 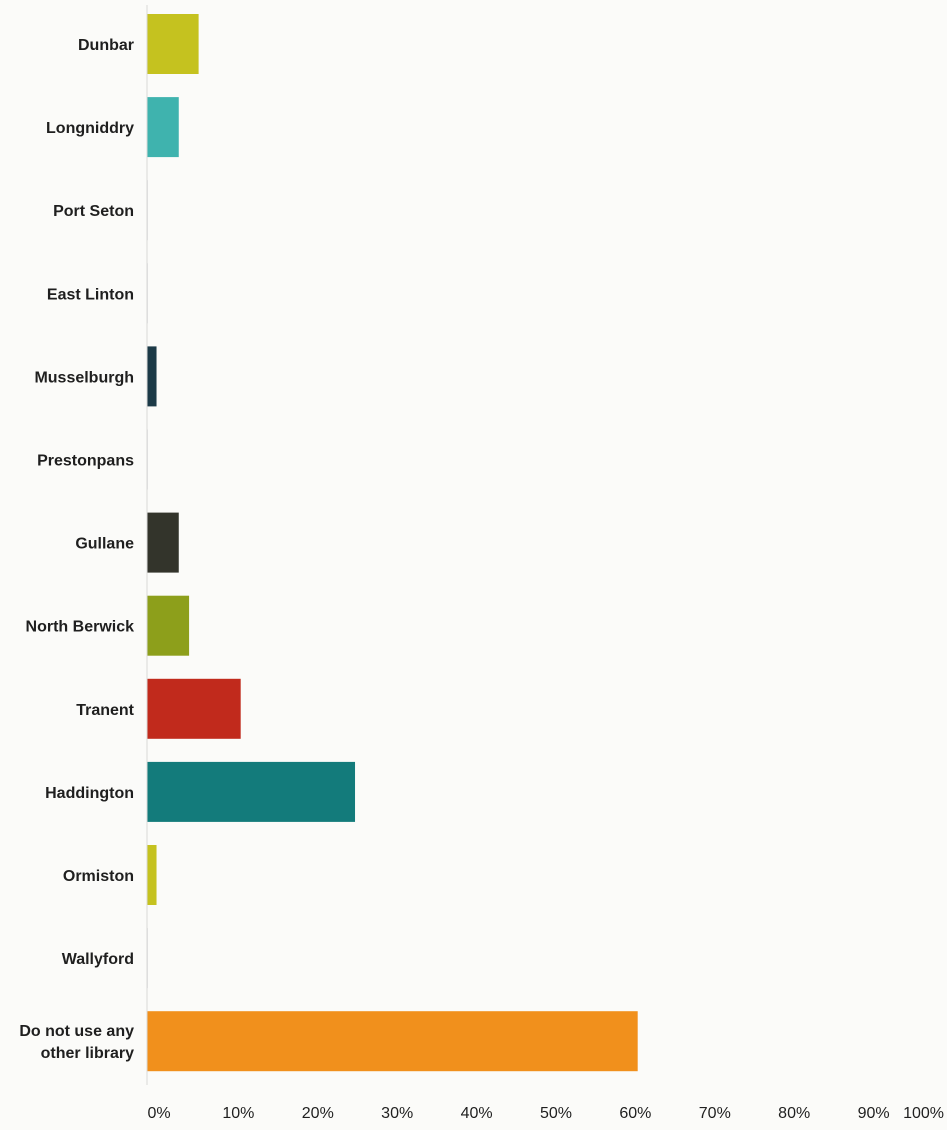 I want to click on category-label-ormiston: Ormiston, so click(x=98, y=876).